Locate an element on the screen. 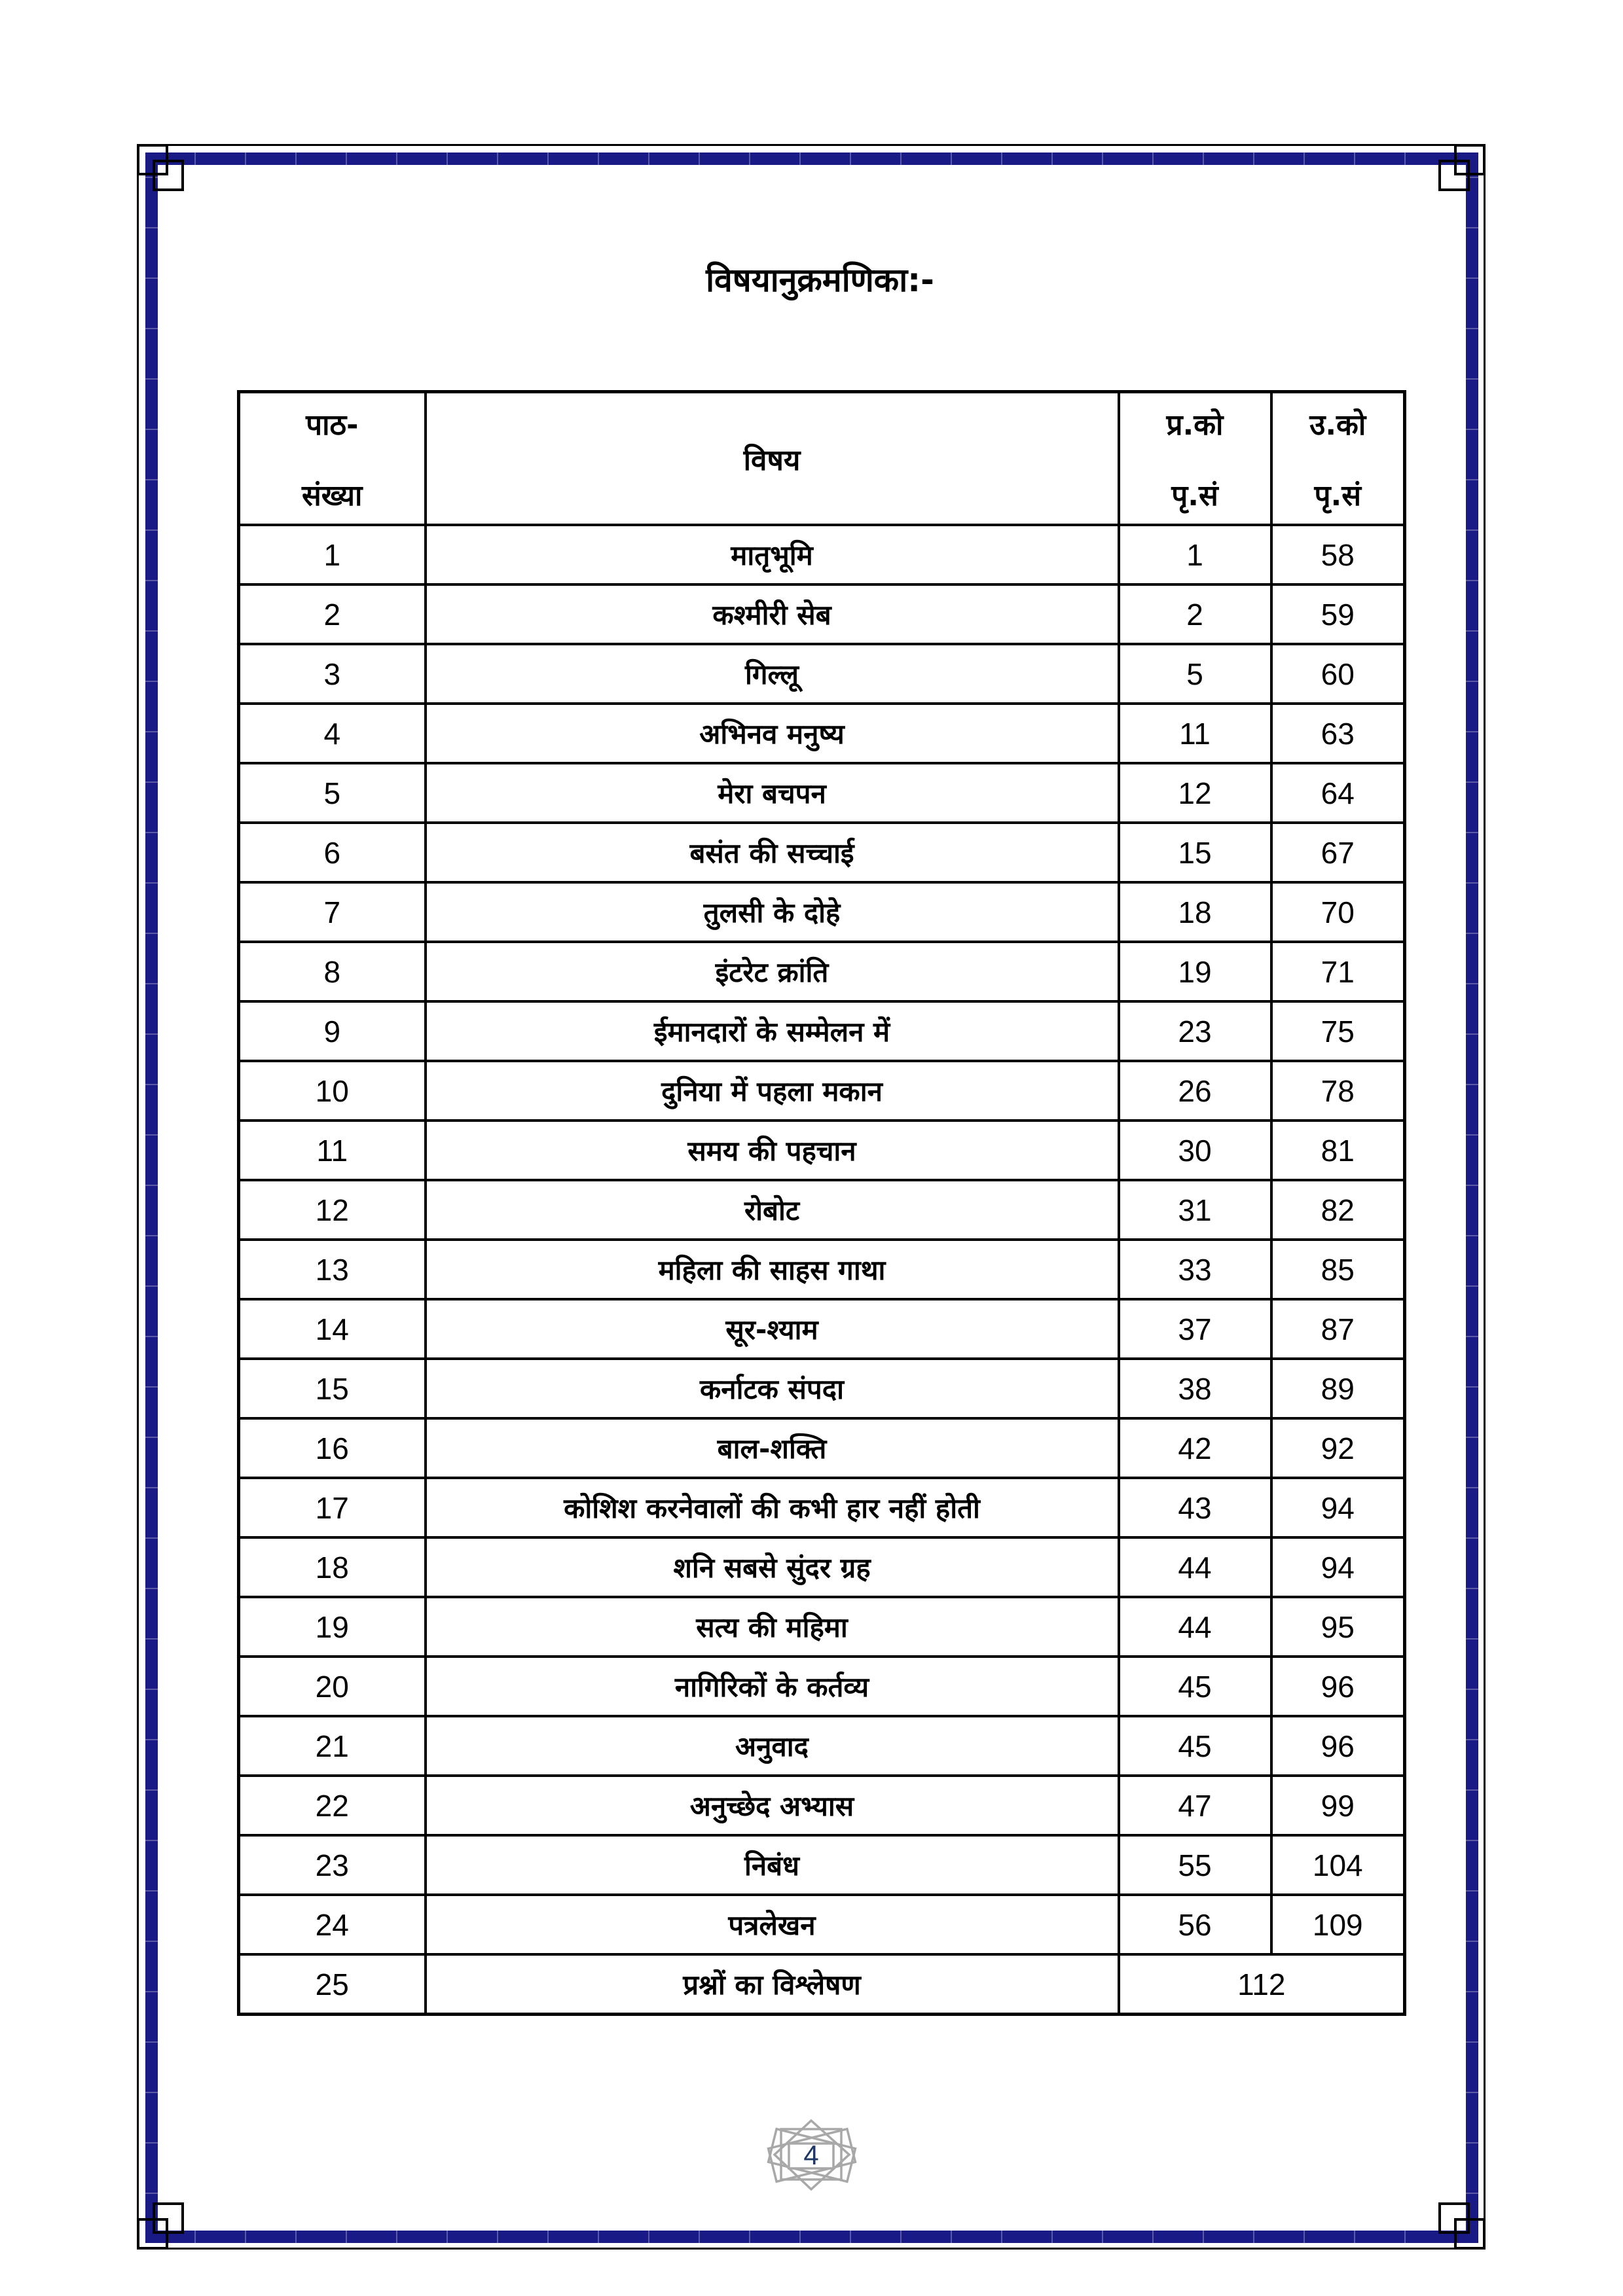 This screenshot has width=1623, height=2296. question-page-cell: 15 is located at coordinates (1195, 852).